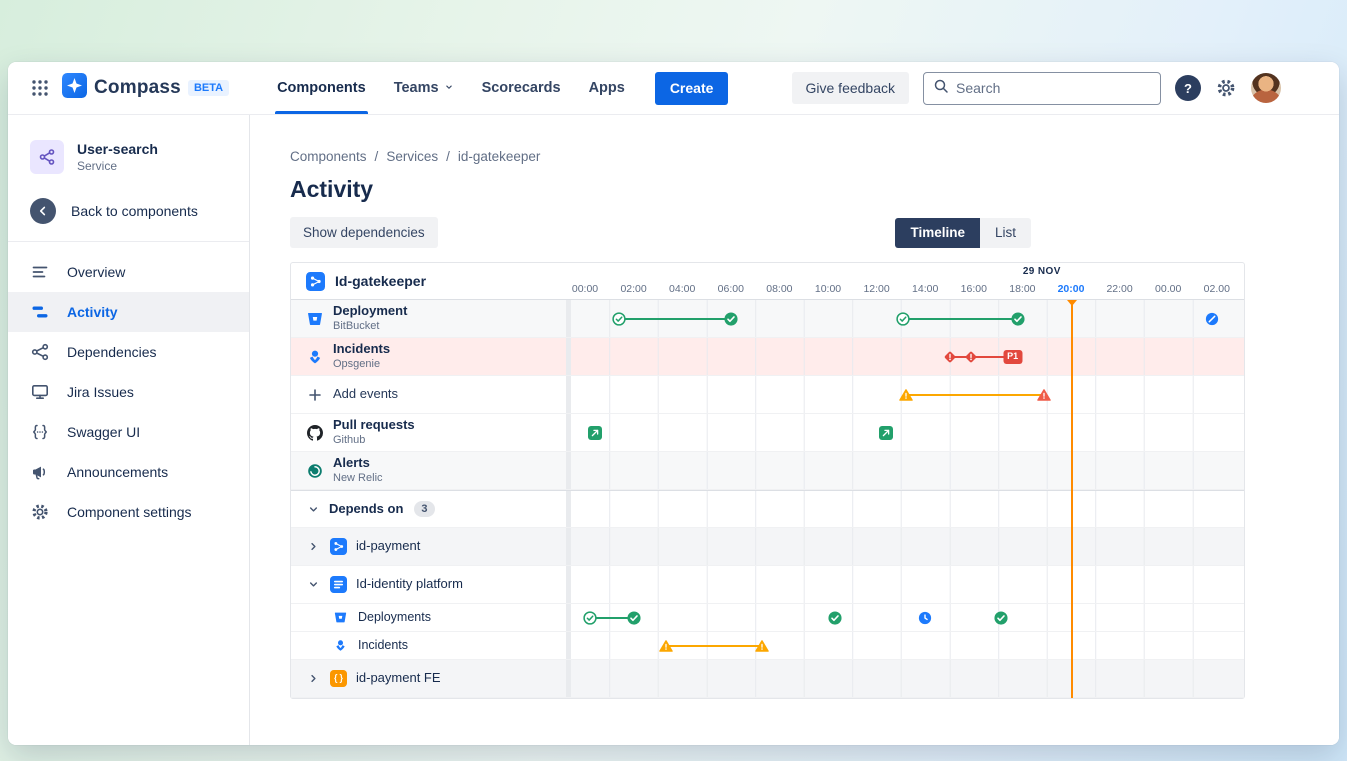 This screenshot has height=761, width=1347. I want to click on sidebar-component-type: Service, so click(97, 165).